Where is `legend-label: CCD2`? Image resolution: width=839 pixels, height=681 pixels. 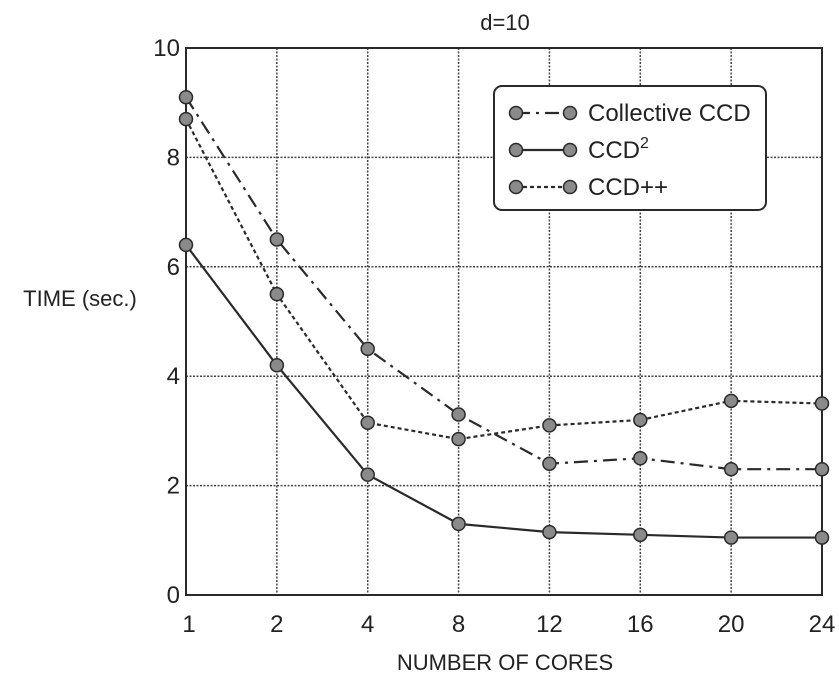 legend-label: CCD2 is located at coordinates (618, 149).